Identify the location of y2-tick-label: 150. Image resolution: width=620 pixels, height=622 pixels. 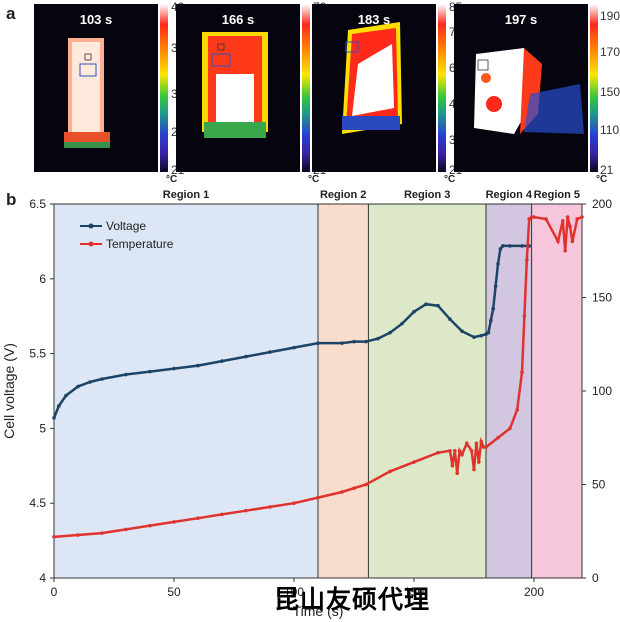
(602, 298).